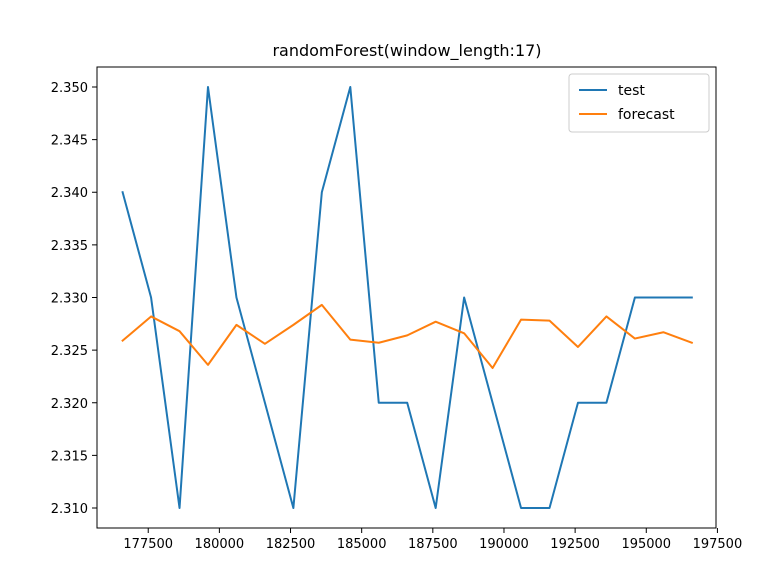 The image size is (778, 582). Describe the element at coordinates (69, 299) in the screenshot. I see `y-tick-label: 2.330` at that location.